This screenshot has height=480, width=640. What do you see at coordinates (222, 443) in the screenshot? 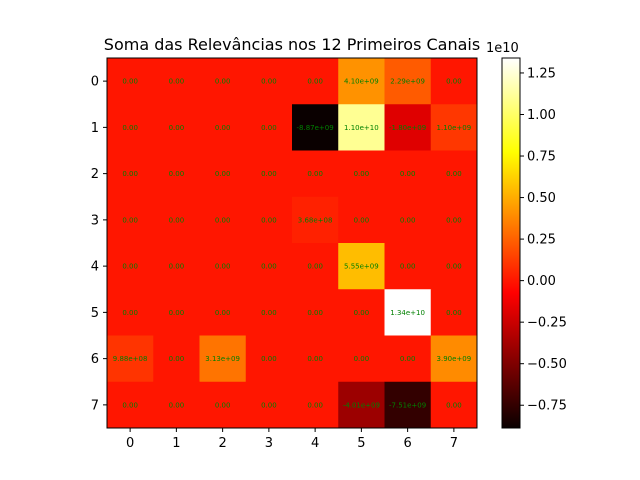
I see `x-tick-label: 2` at bounding box center [222, 443].